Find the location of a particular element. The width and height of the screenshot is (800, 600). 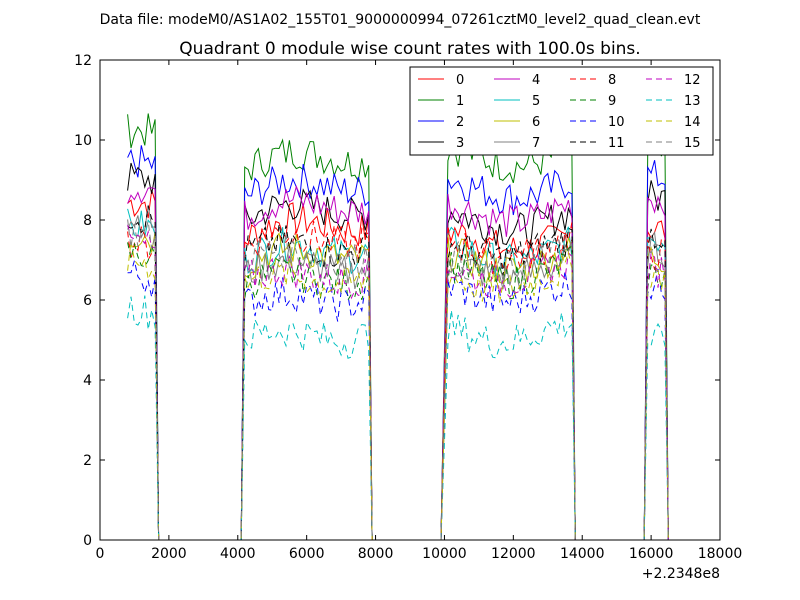

y-tick-label: 12 is located at coordinates (83, 61).